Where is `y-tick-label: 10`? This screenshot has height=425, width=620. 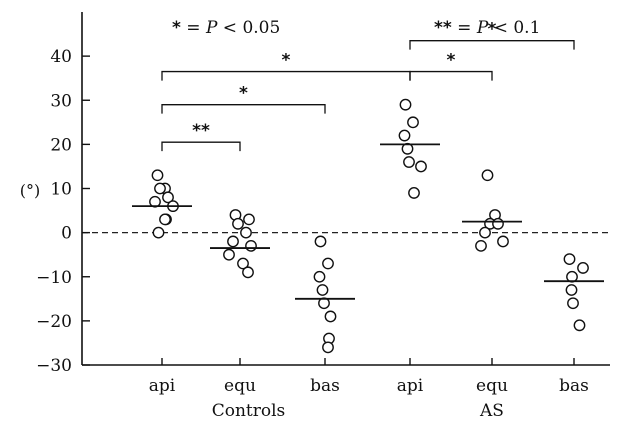 y-tick-label: 10 is located at coordinates (61, 190).